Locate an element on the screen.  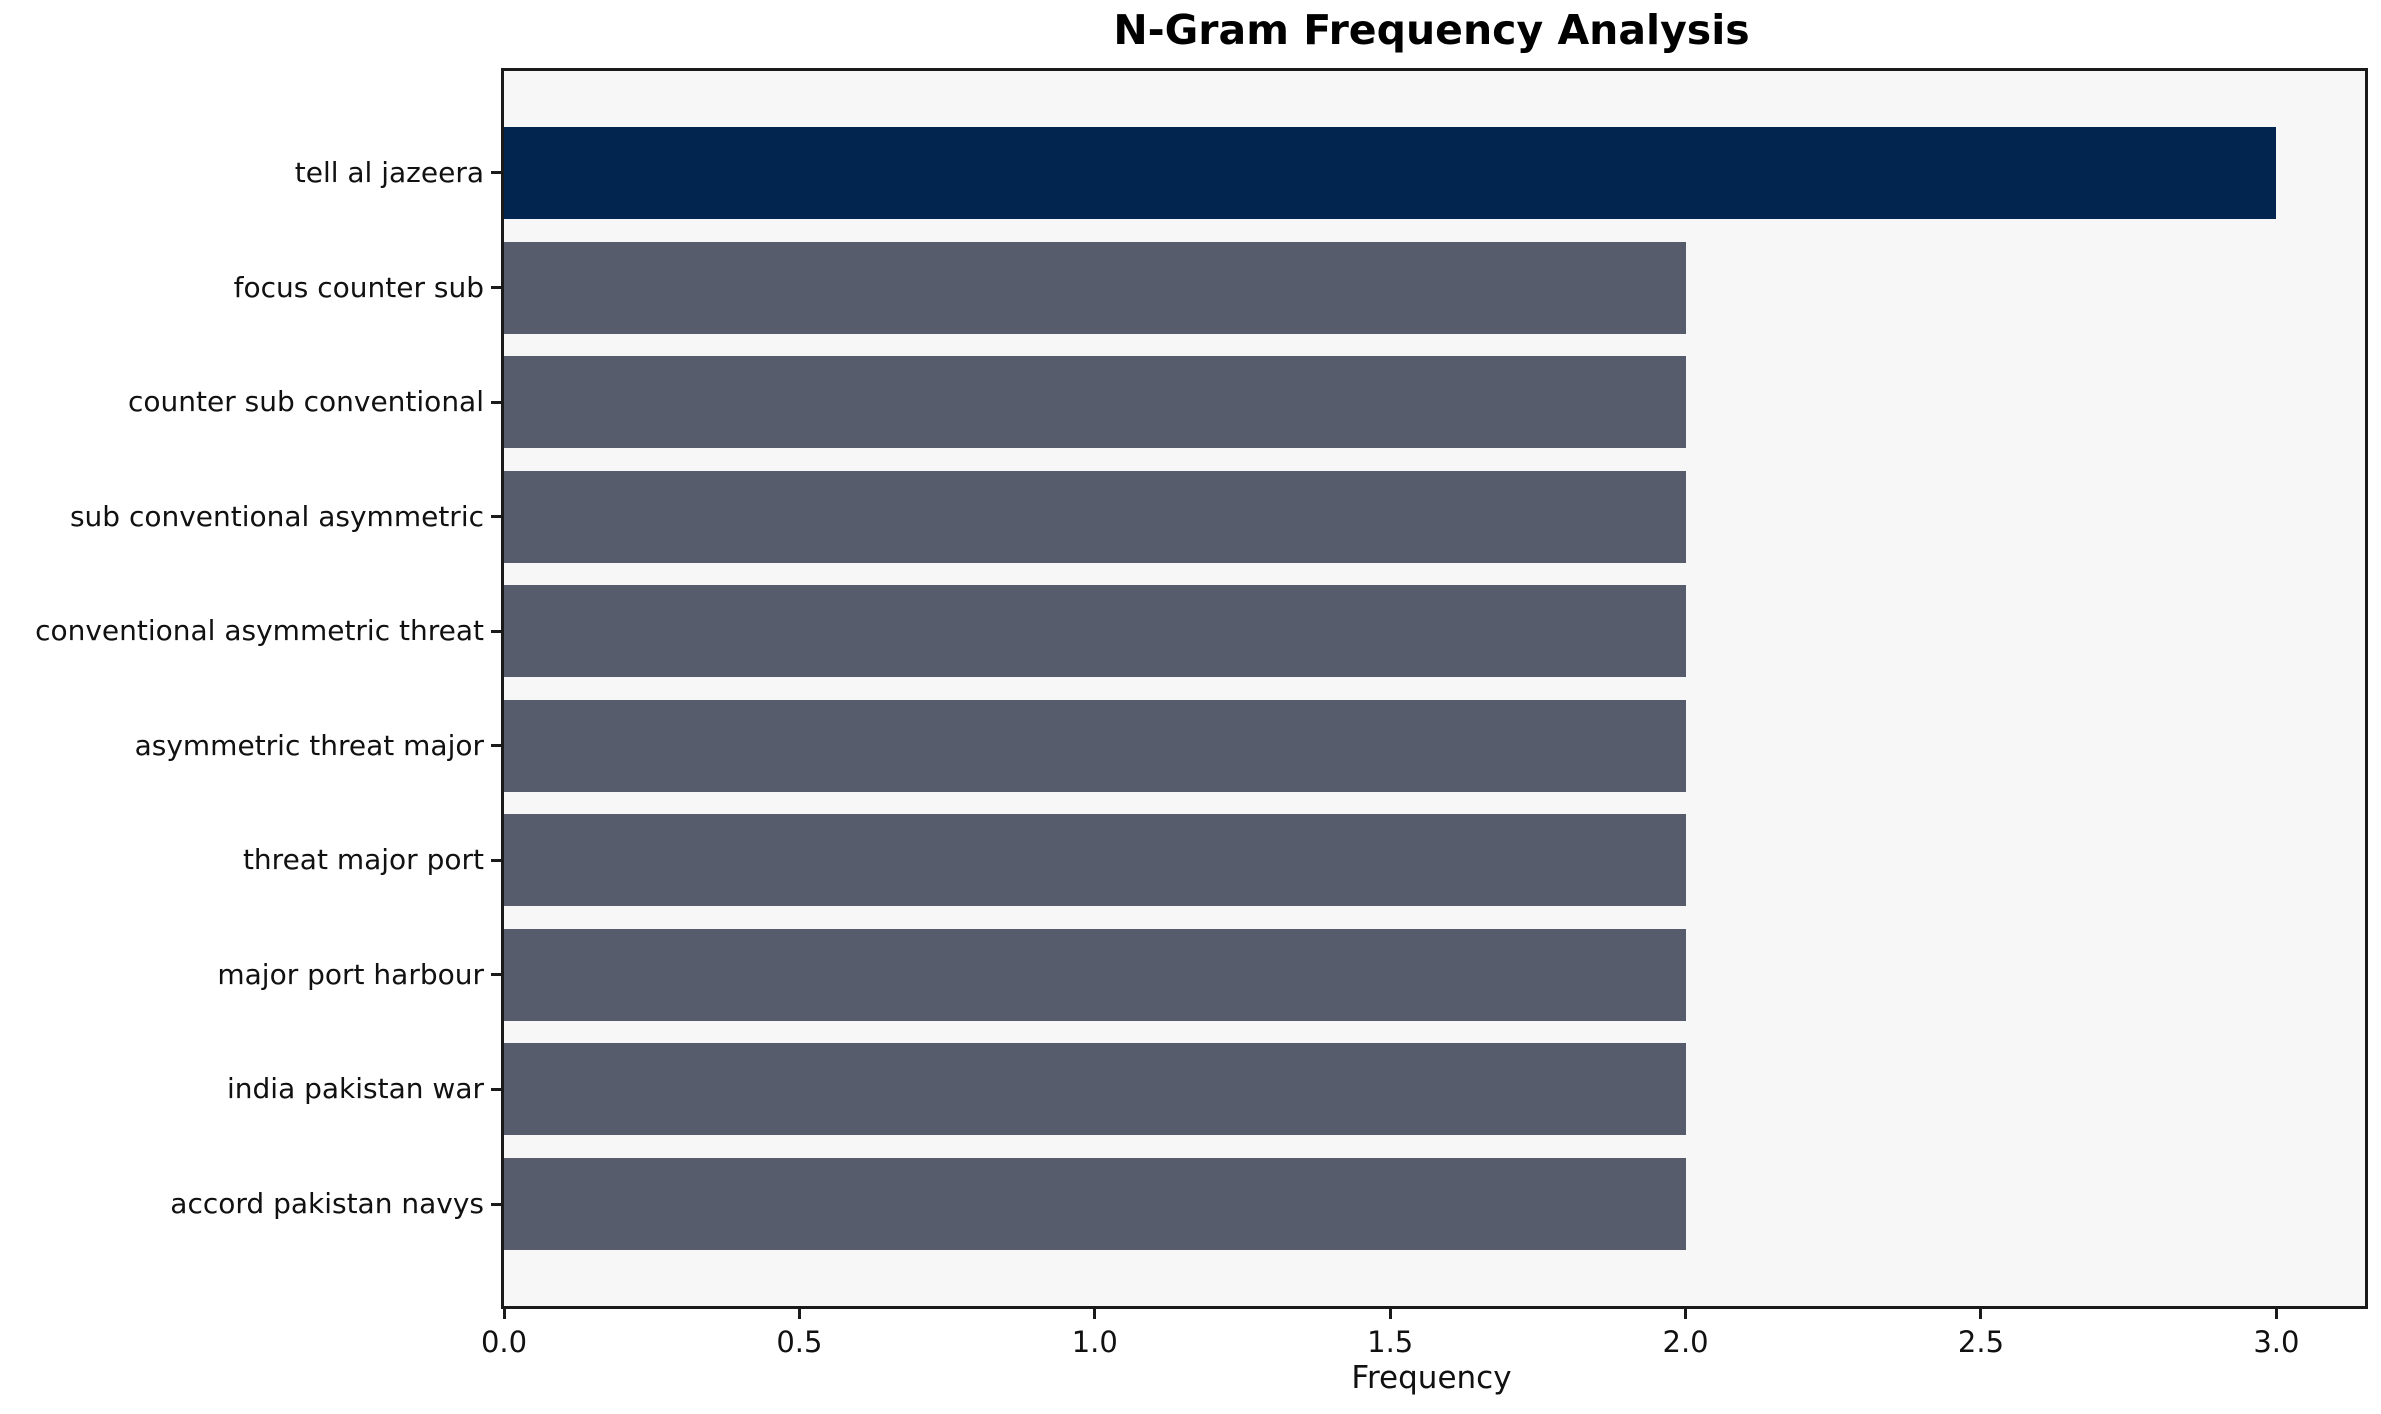
ytick-label: asymmetric threat major is located at coordinates (309, 745).